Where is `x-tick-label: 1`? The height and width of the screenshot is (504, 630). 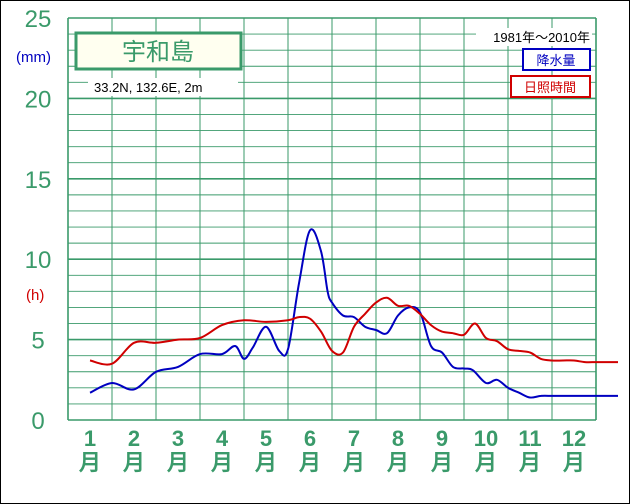 x-tick-label: 1 is located at coordinates (90, 438).